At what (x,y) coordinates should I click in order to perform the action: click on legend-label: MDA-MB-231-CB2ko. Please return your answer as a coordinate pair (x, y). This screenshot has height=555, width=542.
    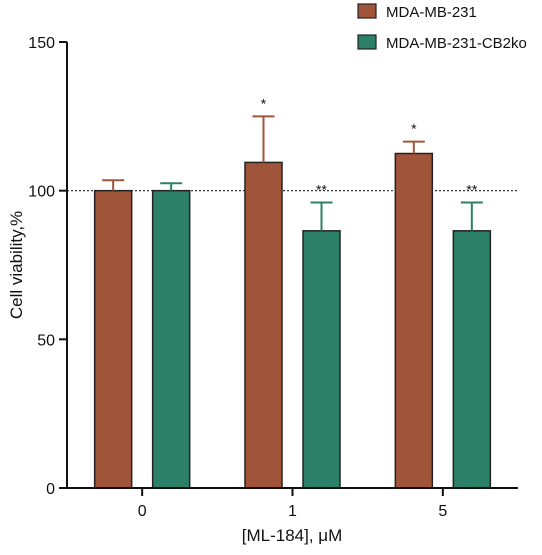
    Looking at the image, I should click on (456, 43).